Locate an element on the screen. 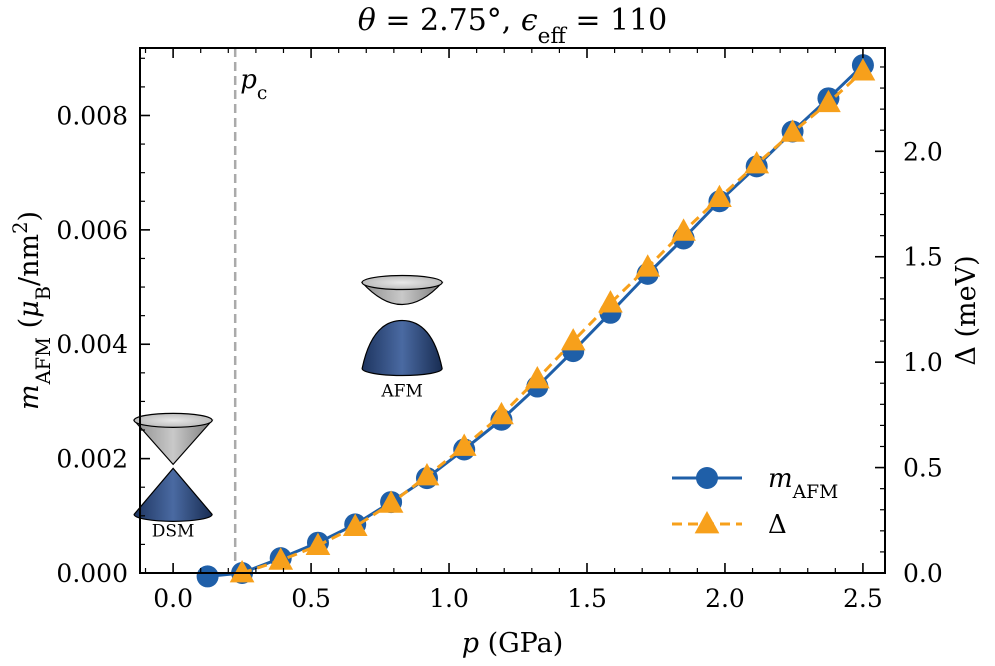 This screenshot has width=995, height=666. y2-tick-label: 1.5 is located at coordinates (923, 257).